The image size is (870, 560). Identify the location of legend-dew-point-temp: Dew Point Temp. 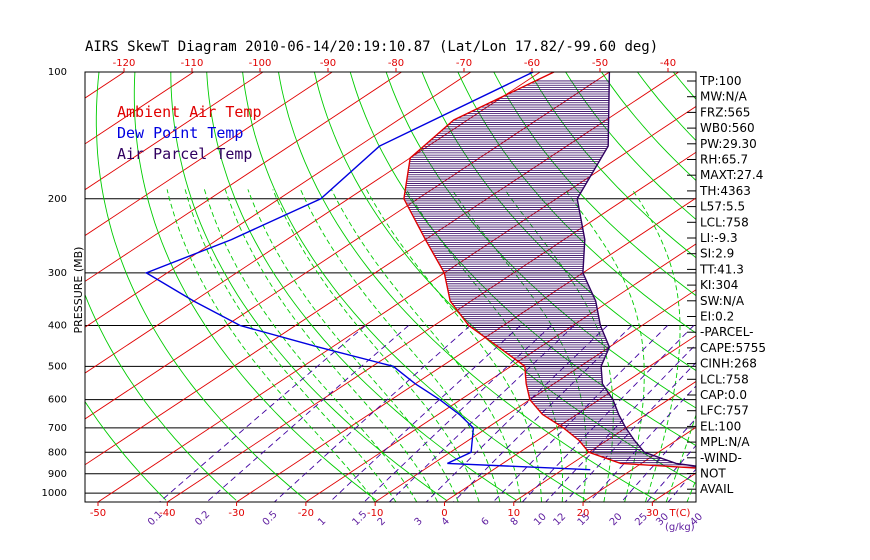
(180, 133).